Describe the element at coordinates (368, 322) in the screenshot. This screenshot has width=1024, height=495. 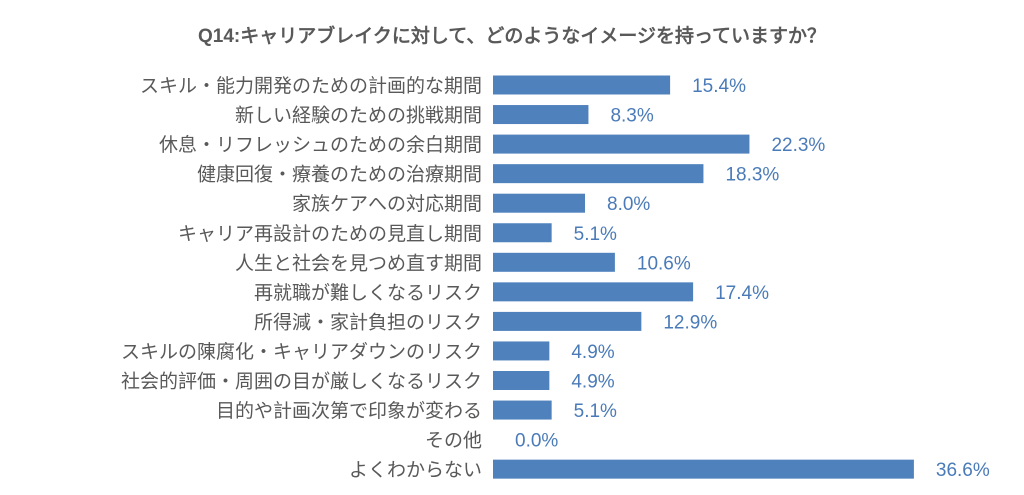
I see `category-label: 所得減・家計負担のリスク` at that location.